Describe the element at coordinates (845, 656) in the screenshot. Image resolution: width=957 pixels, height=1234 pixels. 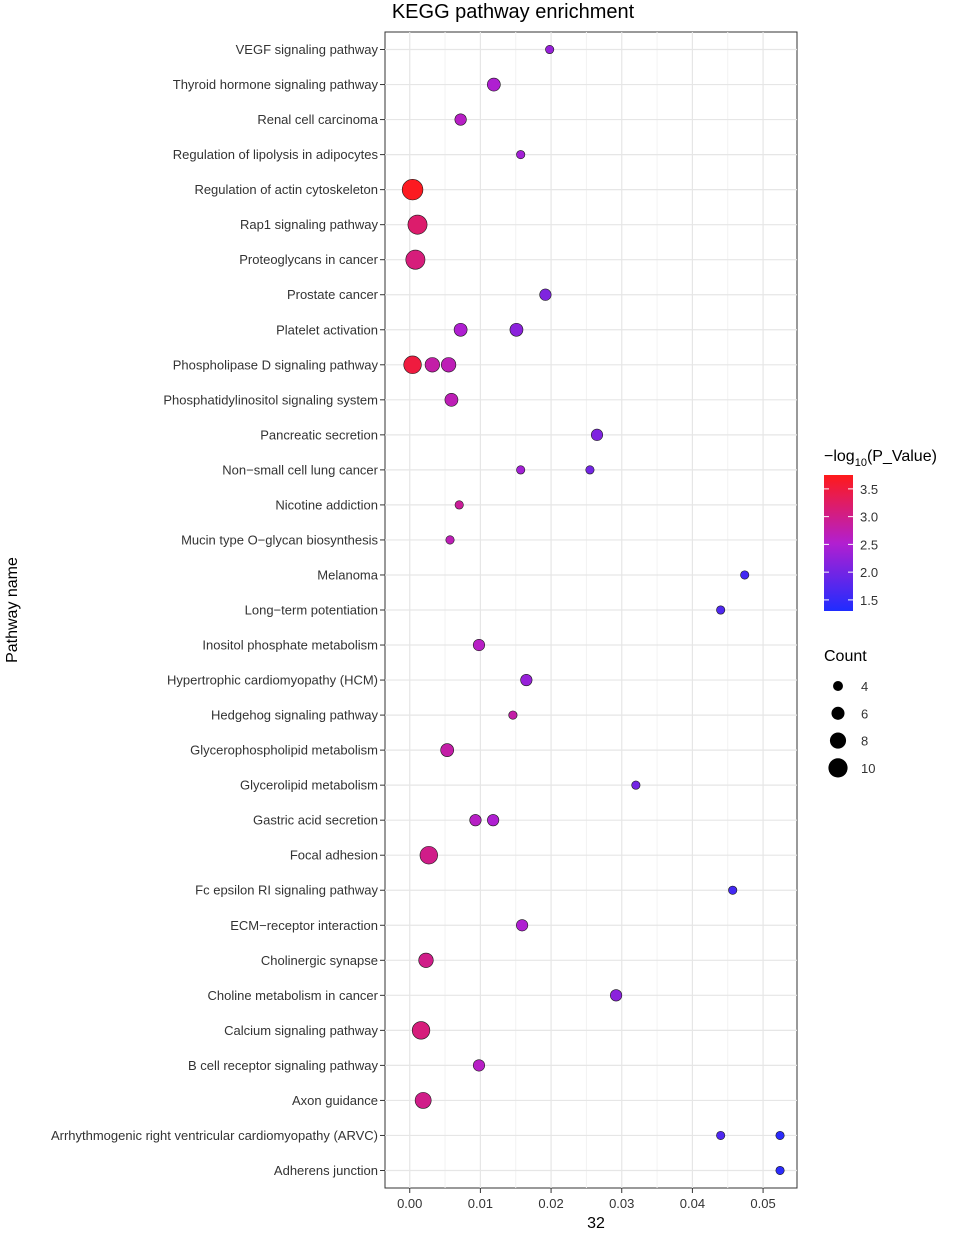
I see `size-legend-title: Count` at that location.